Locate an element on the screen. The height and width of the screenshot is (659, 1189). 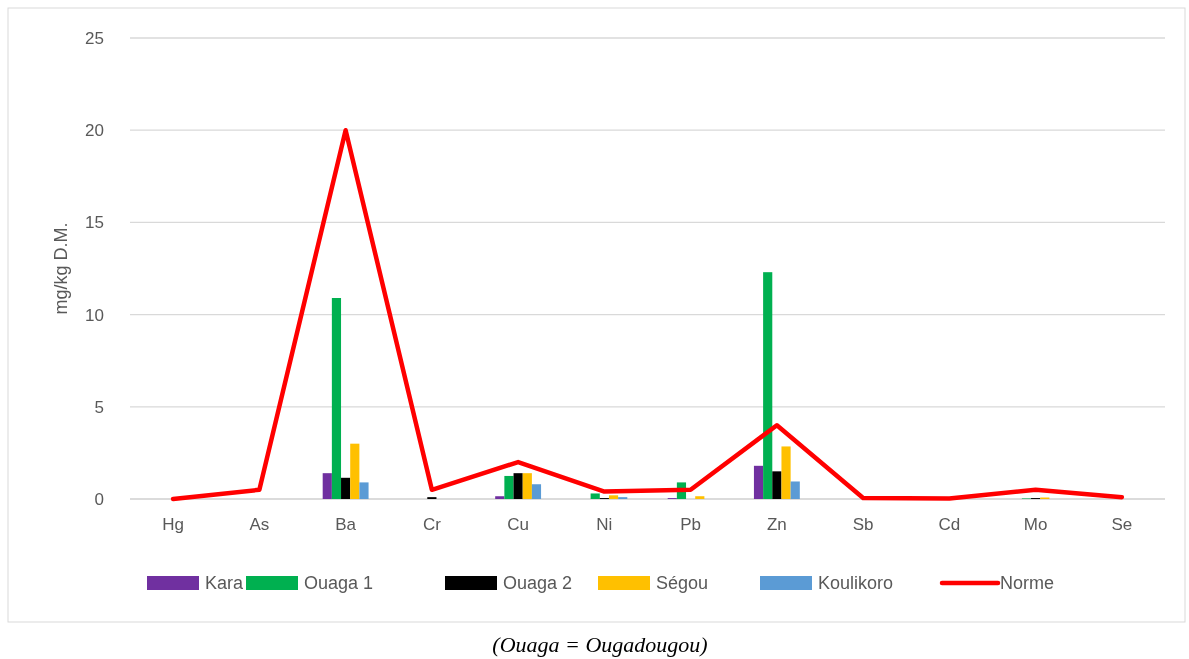
legend-label: Koulikoro is located at coordinates (856, 583).